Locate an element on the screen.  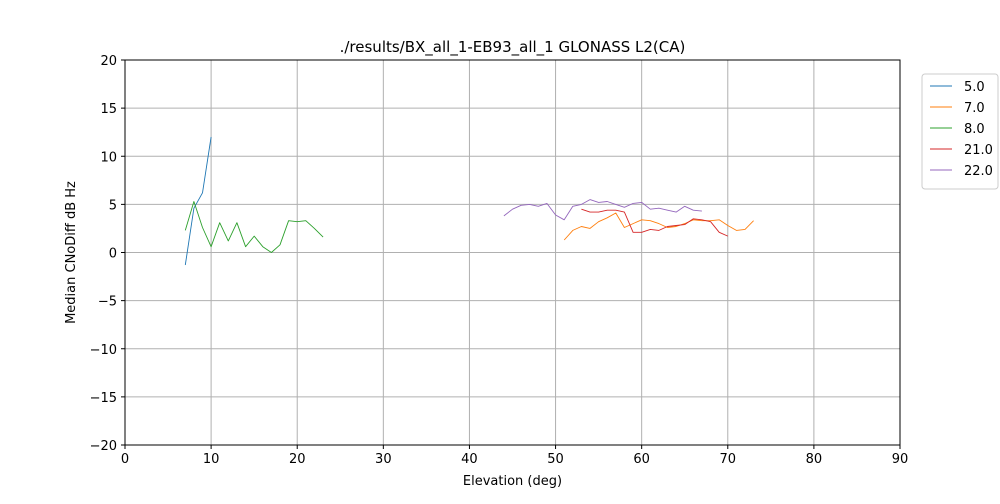
legend-label: 22.0 is located at coordinates (978, 171).